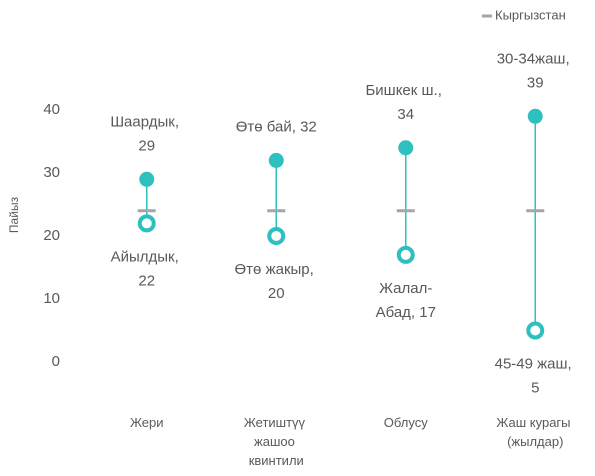 Image resolution: width=595 pixels, height=476 pixels. What do you see at coordinates (147, 422) in the screenshot?
I see `x-tick-label: Жери` at bounding box center [147, 422].